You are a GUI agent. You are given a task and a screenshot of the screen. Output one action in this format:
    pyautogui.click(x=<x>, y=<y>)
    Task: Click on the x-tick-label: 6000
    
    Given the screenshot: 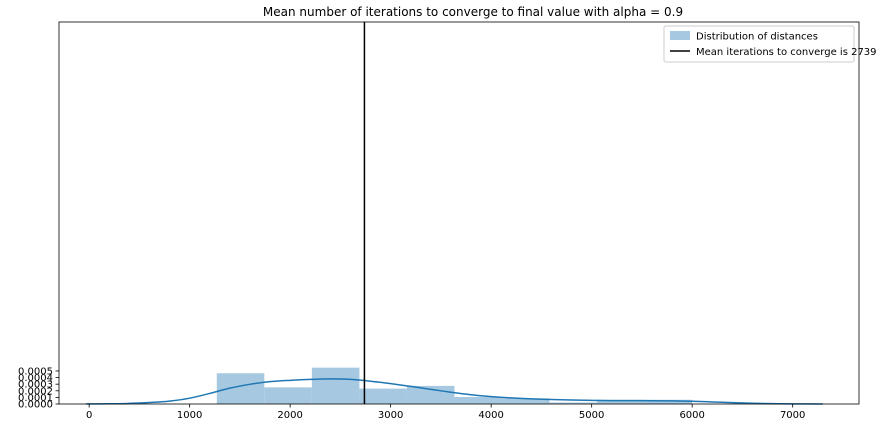 What is the action you would take?
    pyautogui.click(x=691, y=415)
    